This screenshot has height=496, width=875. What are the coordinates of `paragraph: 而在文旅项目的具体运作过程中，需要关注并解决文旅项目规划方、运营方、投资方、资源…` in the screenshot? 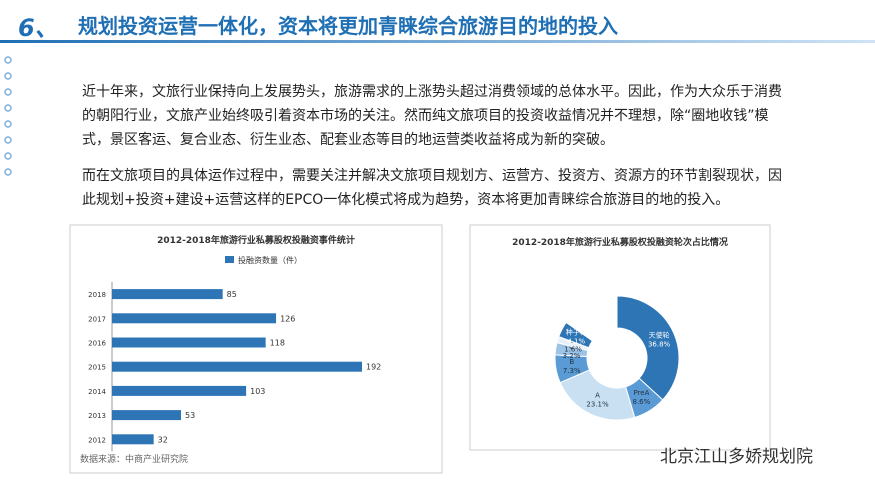 It's located at (432, 188).